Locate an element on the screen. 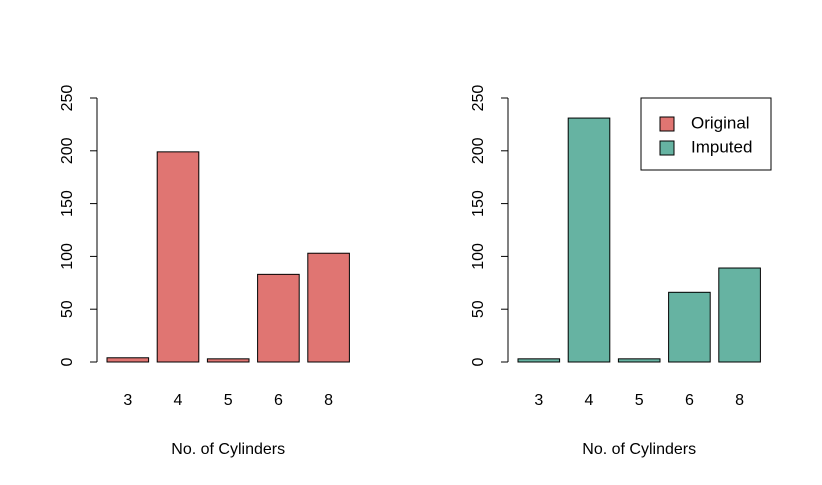  legend-box is located at coordinates (706, 134).